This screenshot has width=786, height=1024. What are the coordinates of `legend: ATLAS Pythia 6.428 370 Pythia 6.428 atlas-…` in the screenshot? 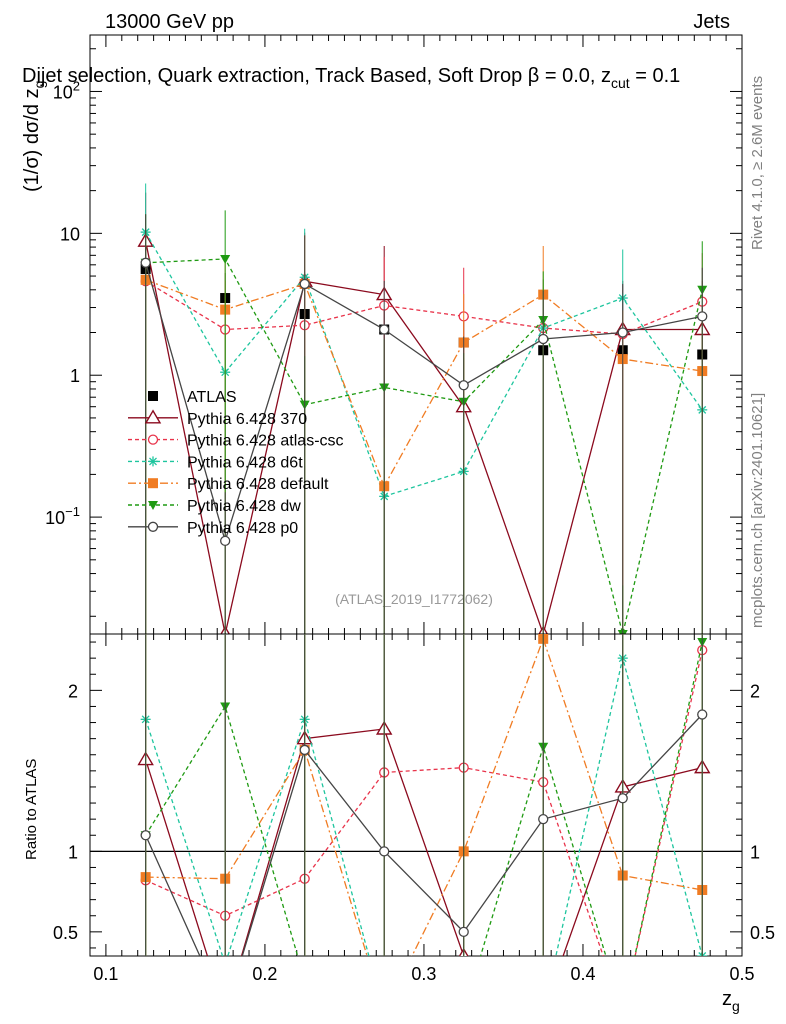 It's located at (236, 463).